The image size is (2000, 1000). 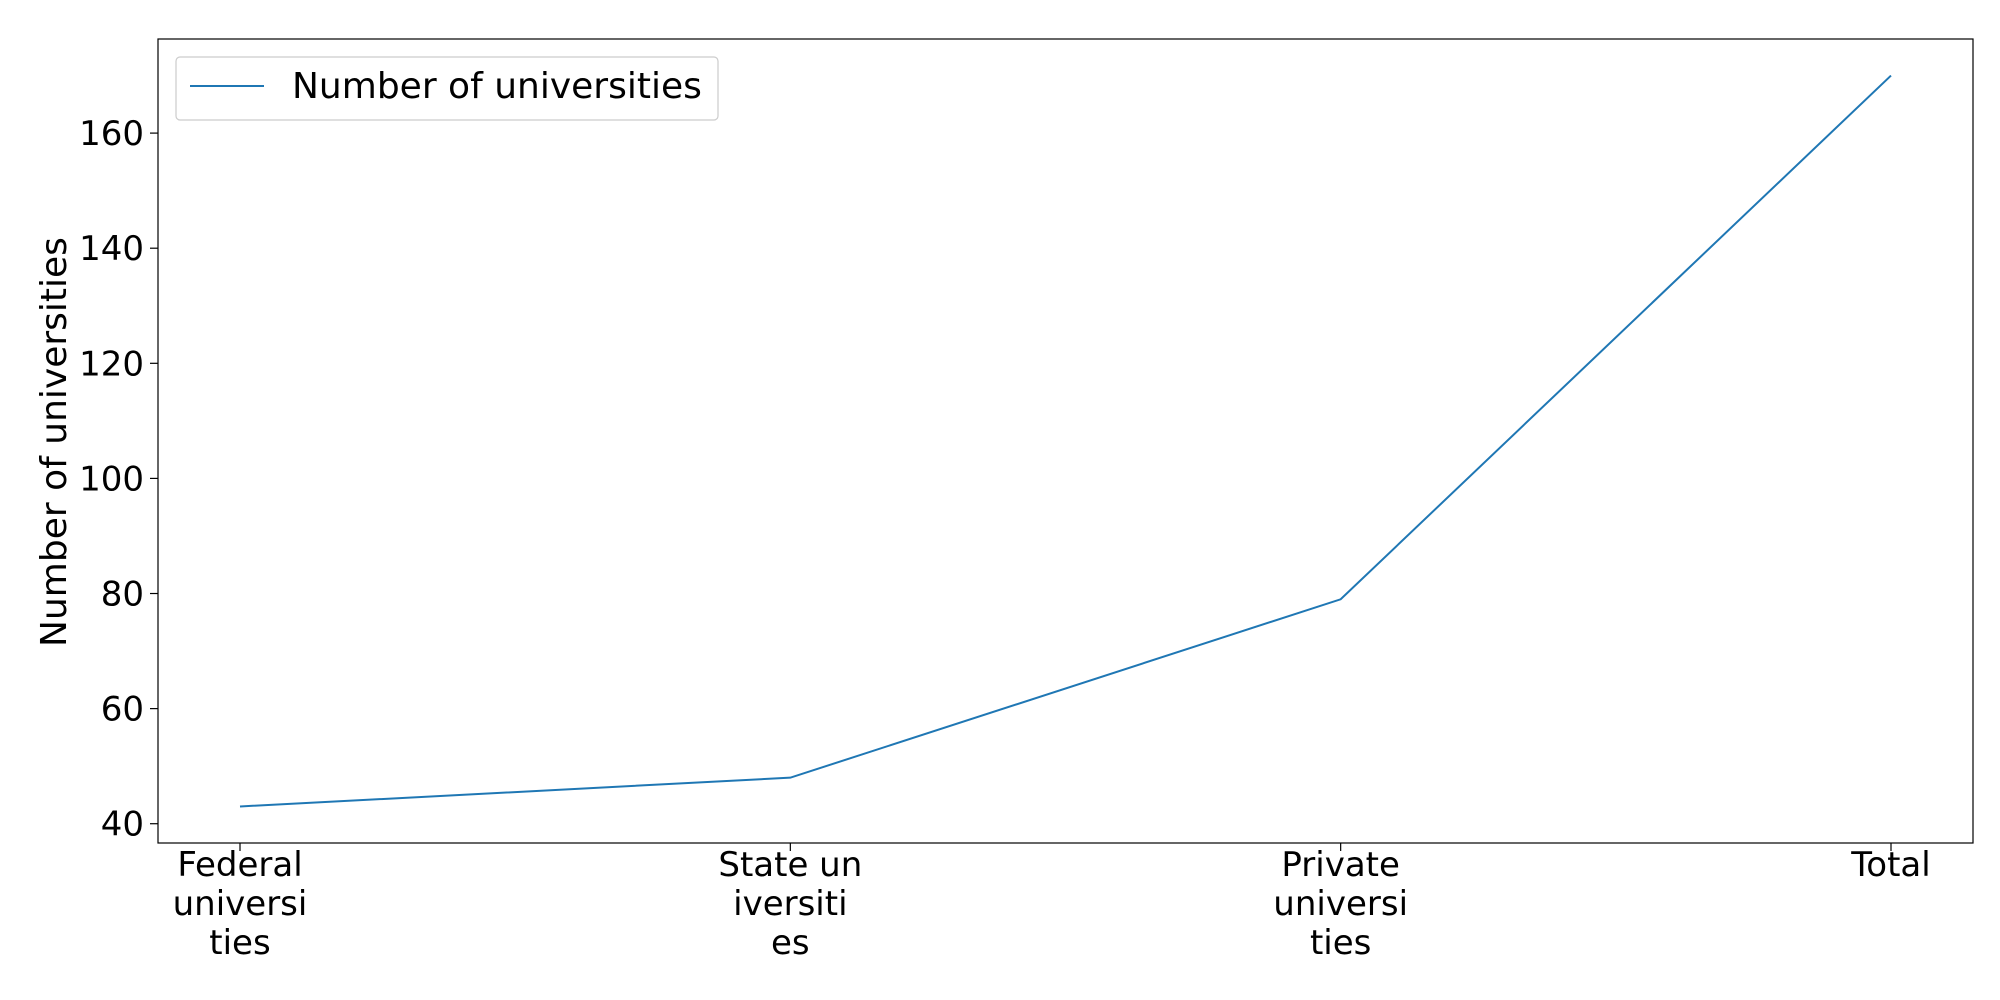 I want to click on x-tick-label-line: Total, so click(x=1890, y=865).